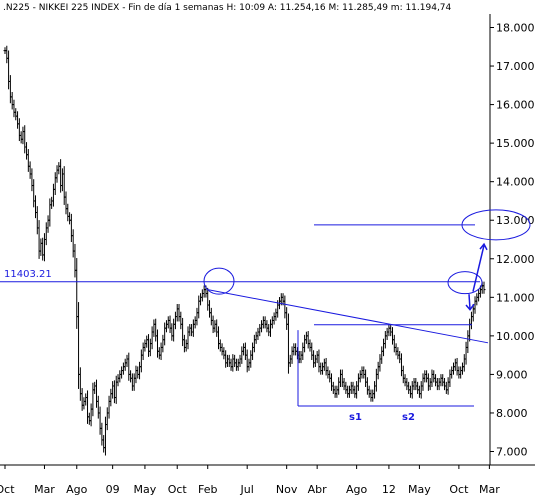 Image resolution: width=535 pixels, height=496 pixels. I want to click on up-arrow, so click(478, 268).